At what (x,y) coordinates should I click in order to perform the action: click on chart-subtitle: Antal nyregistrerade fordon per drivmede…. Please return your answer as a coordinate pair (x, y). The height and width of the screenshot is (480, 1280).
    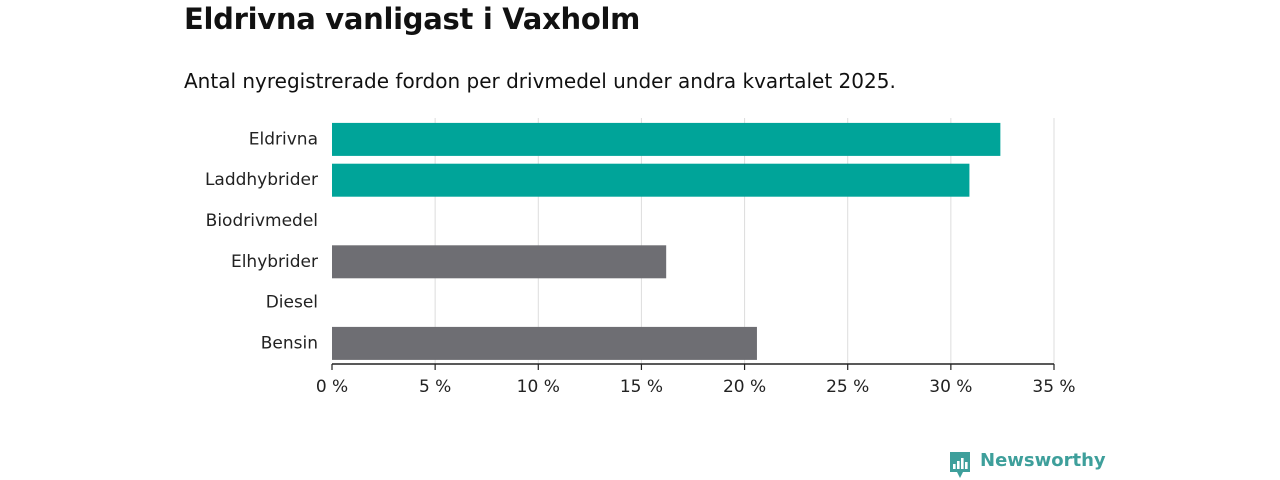
    Looking at the image, I should click on (540, 81).